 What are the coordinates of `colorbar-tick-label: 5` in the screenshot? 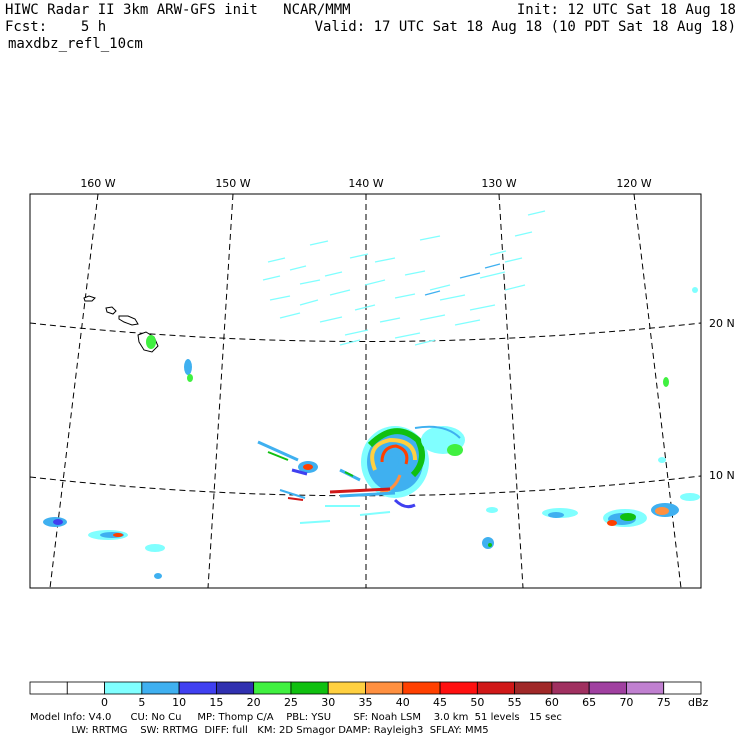 It's located at (142, 702).